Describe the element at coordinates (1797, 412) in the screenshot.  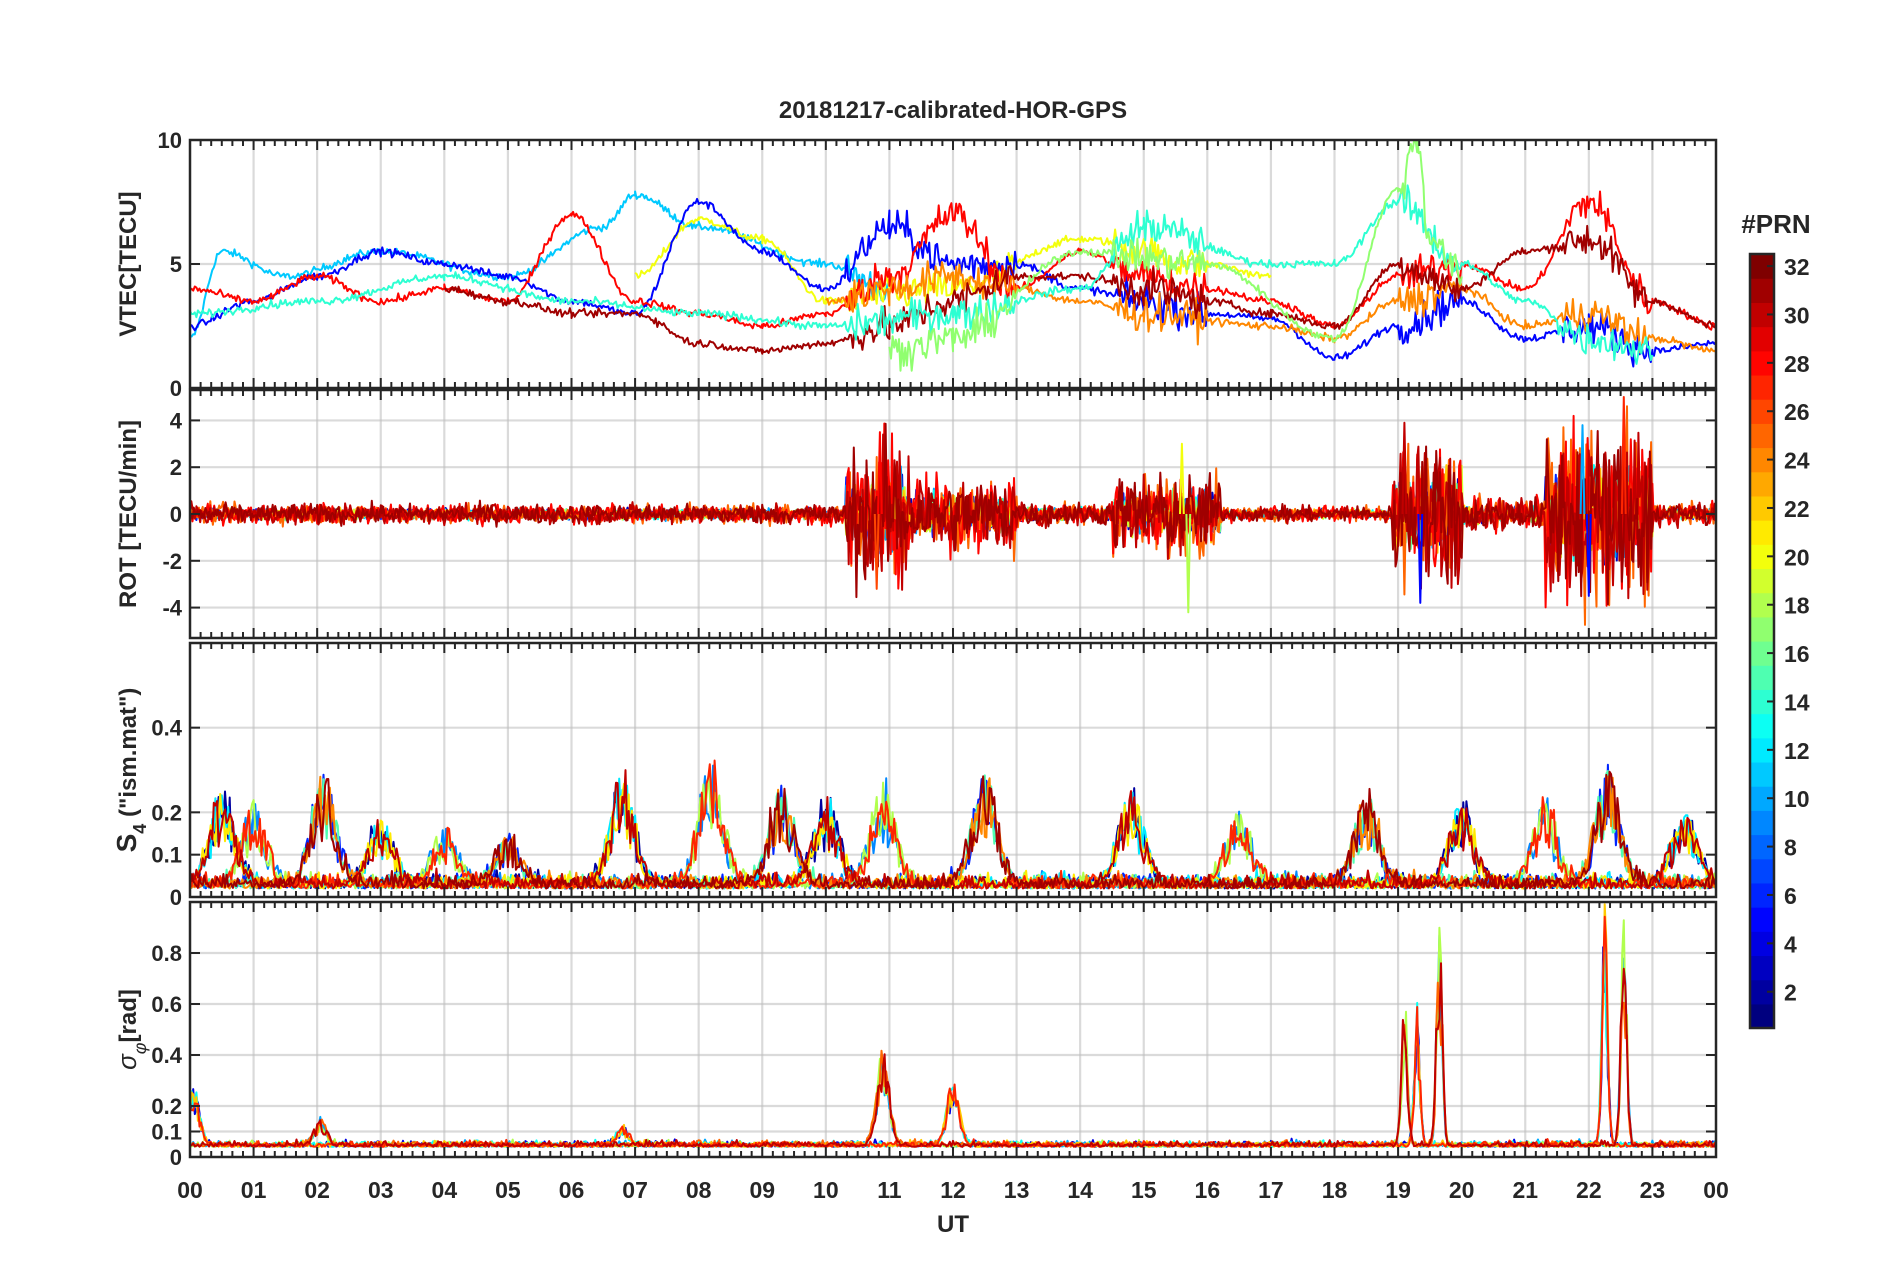
I see `colorbar-tick-label: 26` at that location.